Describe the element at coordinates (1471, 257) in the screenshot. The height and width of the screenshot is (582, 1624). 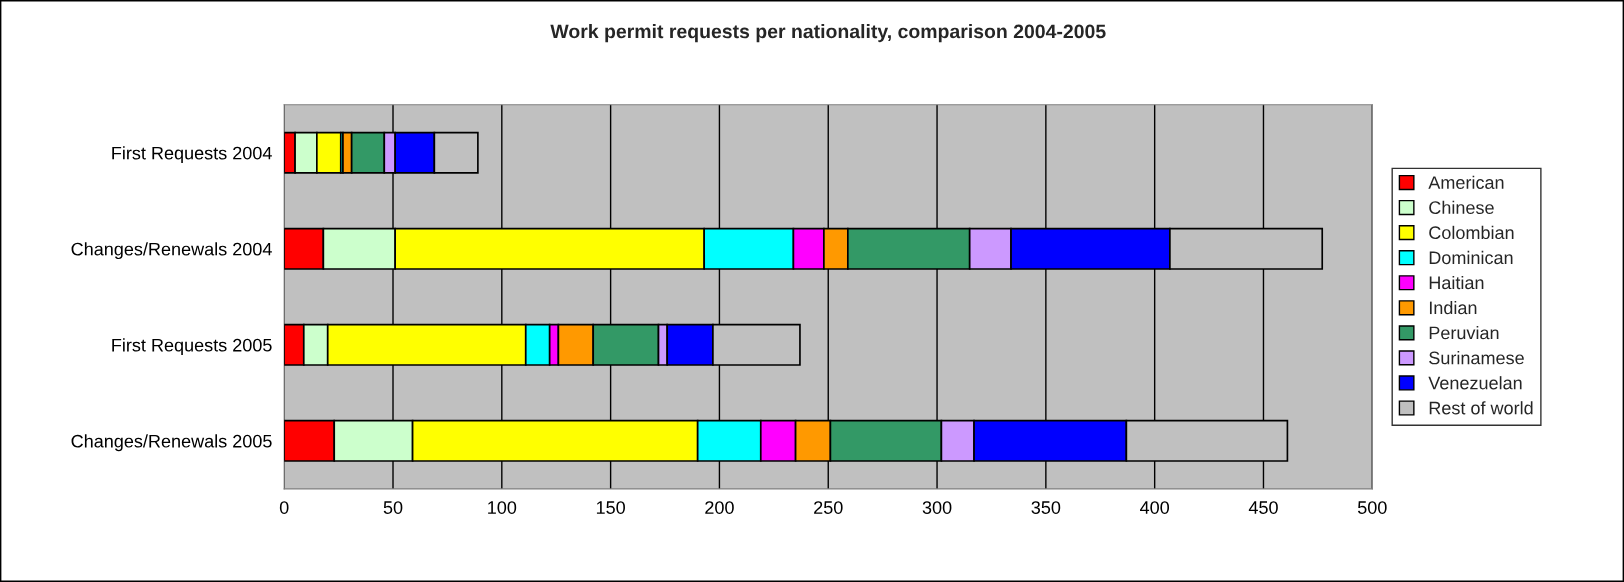
I see `legend-label: Dominican` at that location.